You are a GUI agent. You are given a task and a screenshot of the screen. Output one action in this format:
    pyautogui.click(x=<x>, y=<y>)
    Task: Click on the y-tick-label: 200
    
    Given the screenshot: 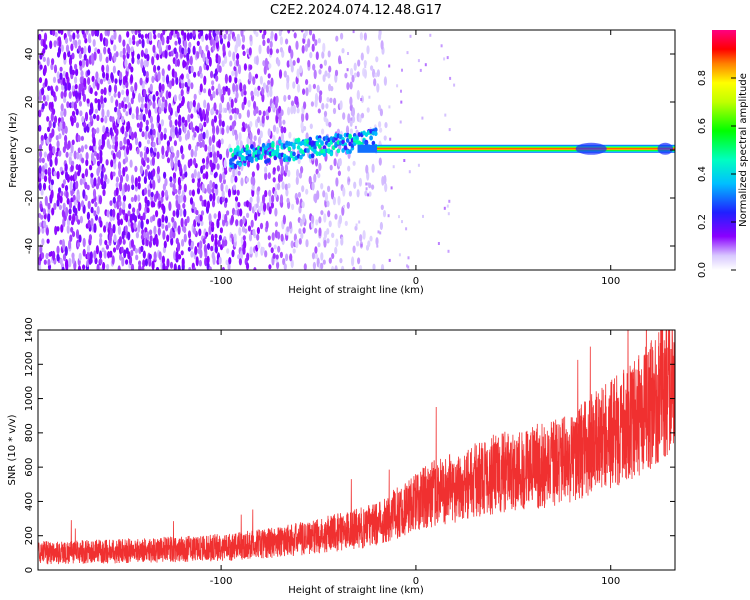 What is the action you would take?
    pyautogui.click(x=29, y=535)
    